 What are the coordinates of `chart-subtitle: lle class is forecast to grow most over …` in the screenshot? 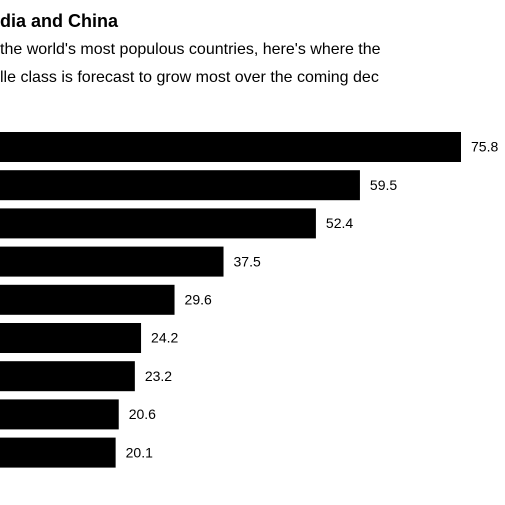 It's located at (189, 77).